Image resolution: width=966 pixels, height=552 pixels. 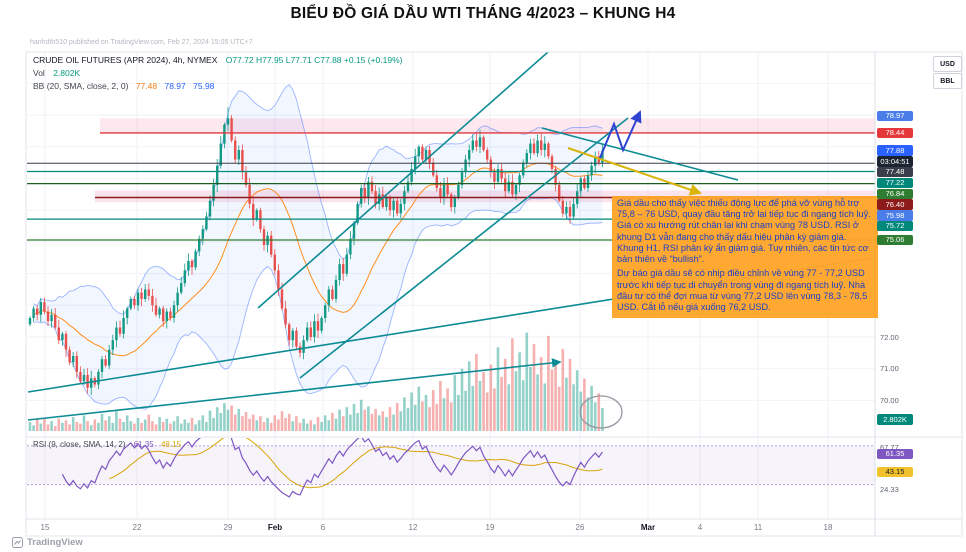 What do you see at coordinates (895, 133) in the screenshot?
I see `price-badge: 78.44` at bounding box center [895, 133].